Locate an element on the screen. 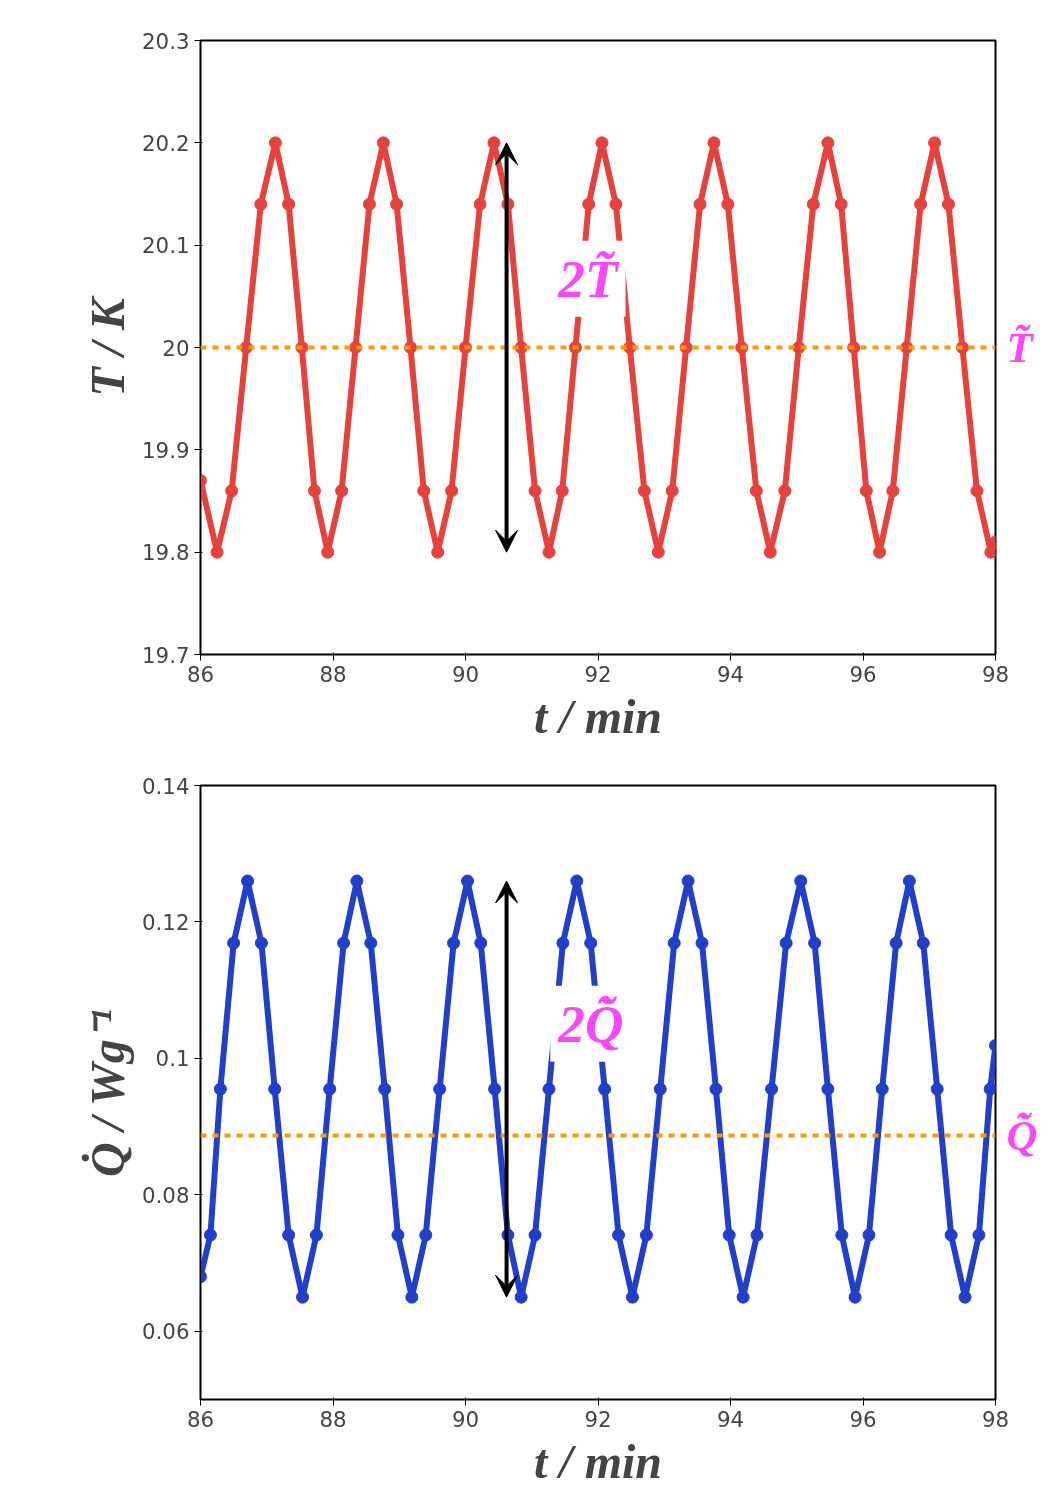  y-tick-label: 19.9 is located at coordinates (166, 450).